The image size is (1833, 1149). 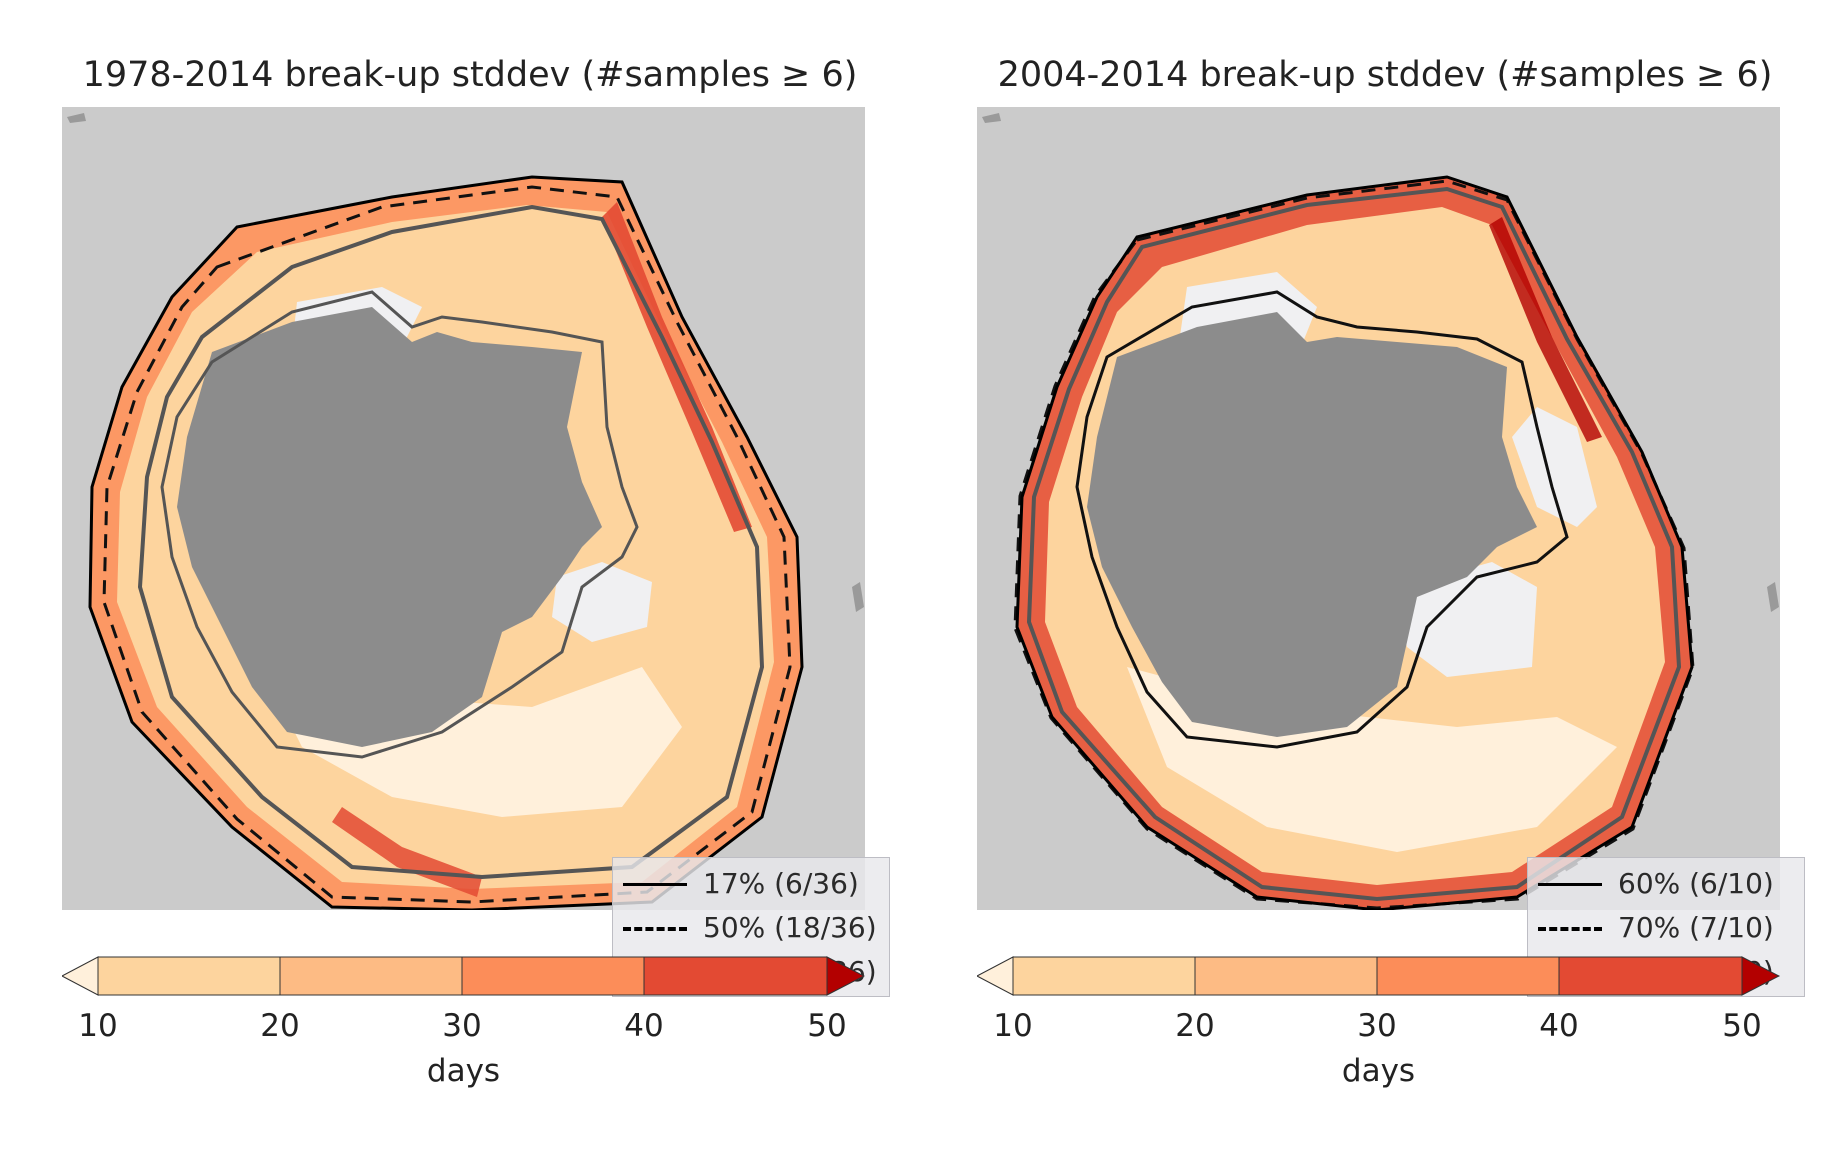 What do you see at coordinates (1696, 883) in the screenshot?
I see `legend-label: 60% (6/10)` at bounding box center [1696, 883].